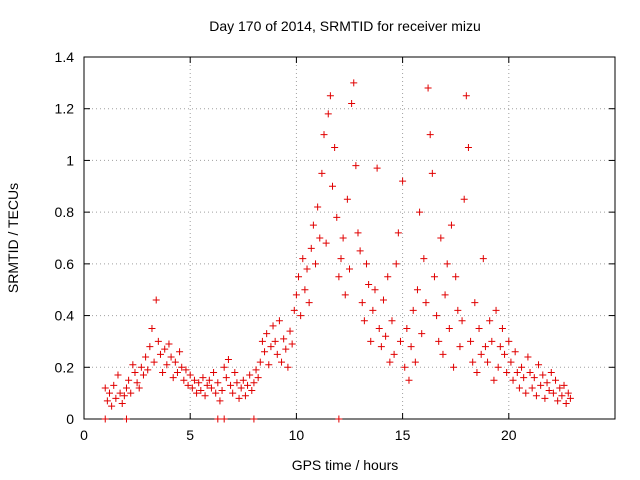  What do you see at coordinates (297, 435) in the screenshot?
I see `x-tick-label: 10` at bounding box center [297, 435].